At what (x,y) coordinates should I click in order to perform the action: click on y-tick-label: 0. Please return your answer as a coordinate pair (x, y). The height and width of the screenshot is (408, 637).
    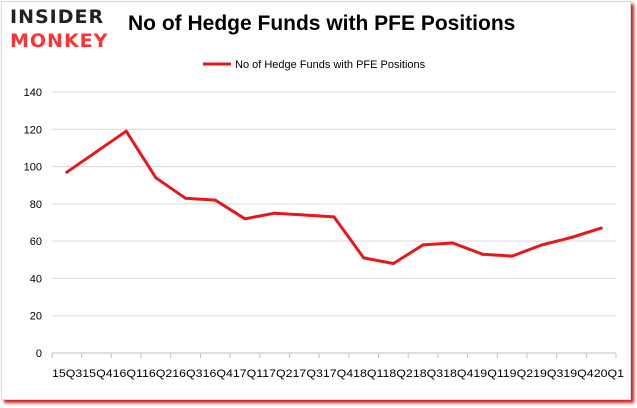
    Looking at the image, I should click on (39, 354).